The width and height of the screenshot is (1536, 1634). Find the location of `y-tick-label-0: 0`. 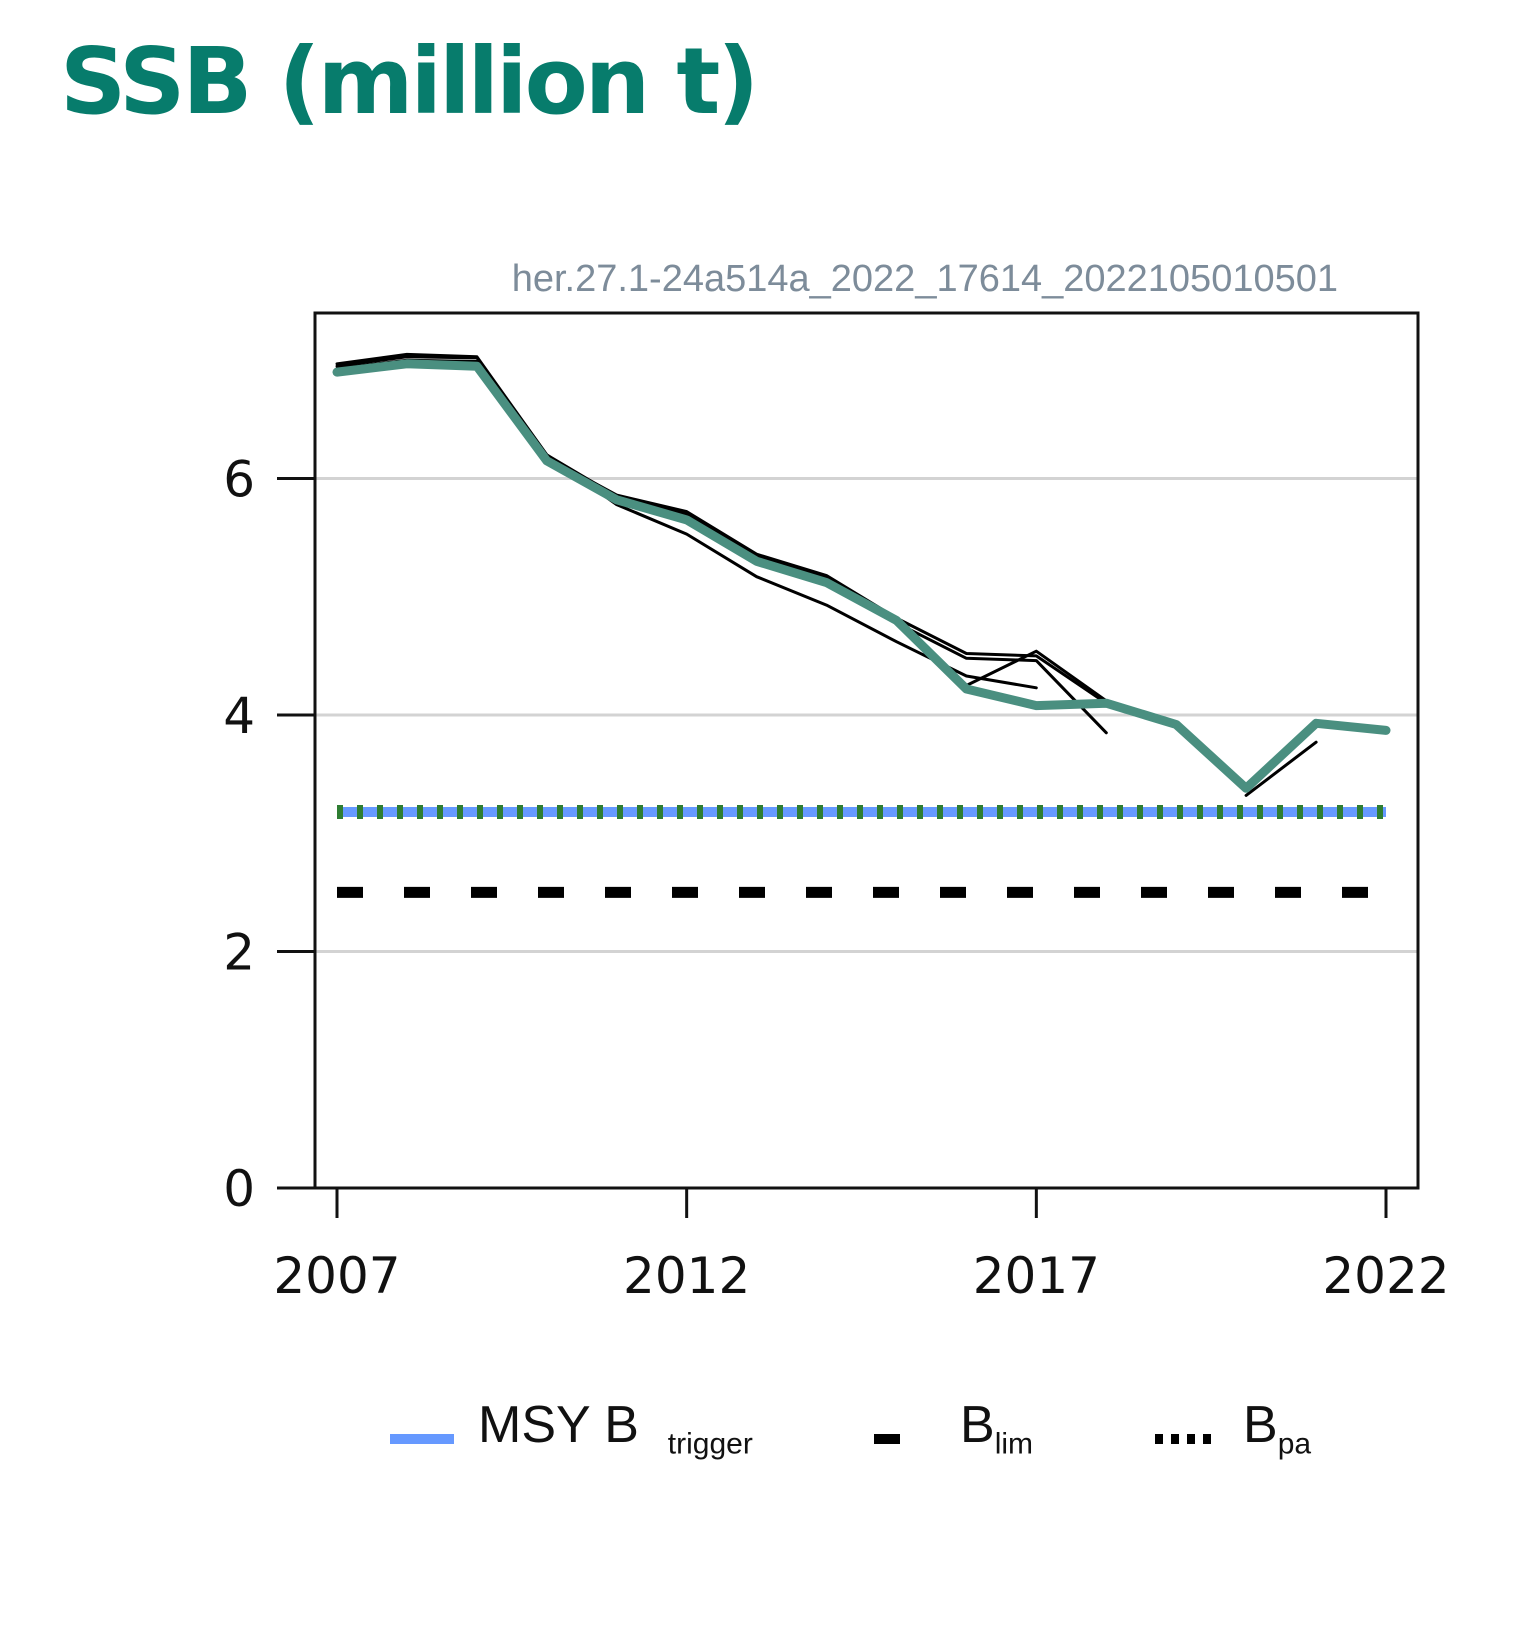

y-tick-label-0: 0 is located at coordinates (239, 1189).